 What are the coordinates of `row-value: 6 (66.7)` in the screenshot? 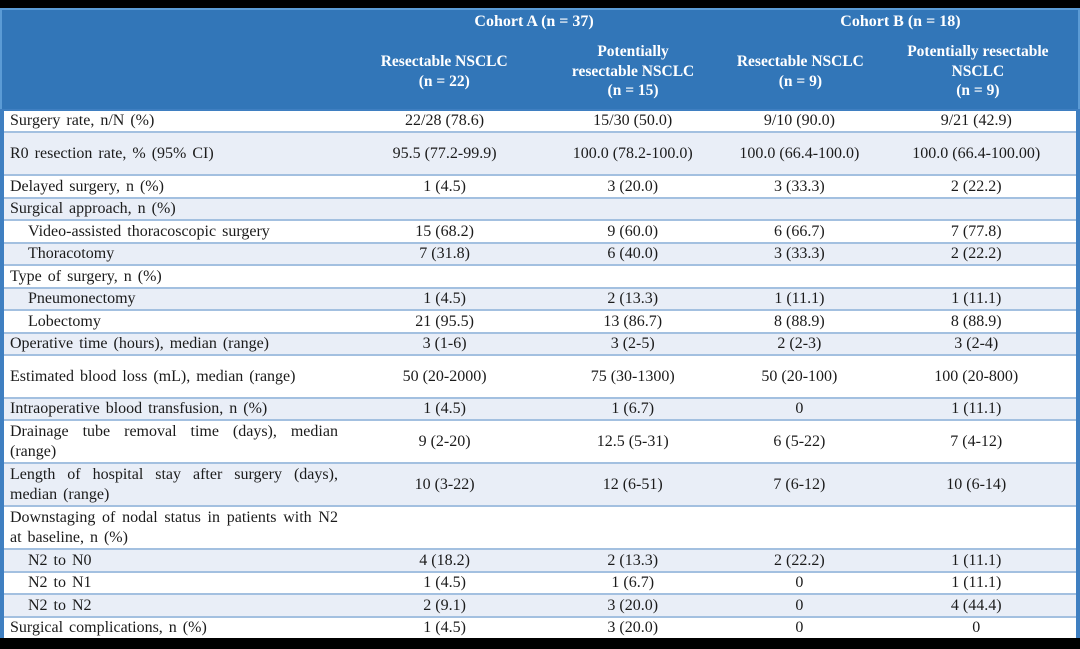 It's located at (799, 231).